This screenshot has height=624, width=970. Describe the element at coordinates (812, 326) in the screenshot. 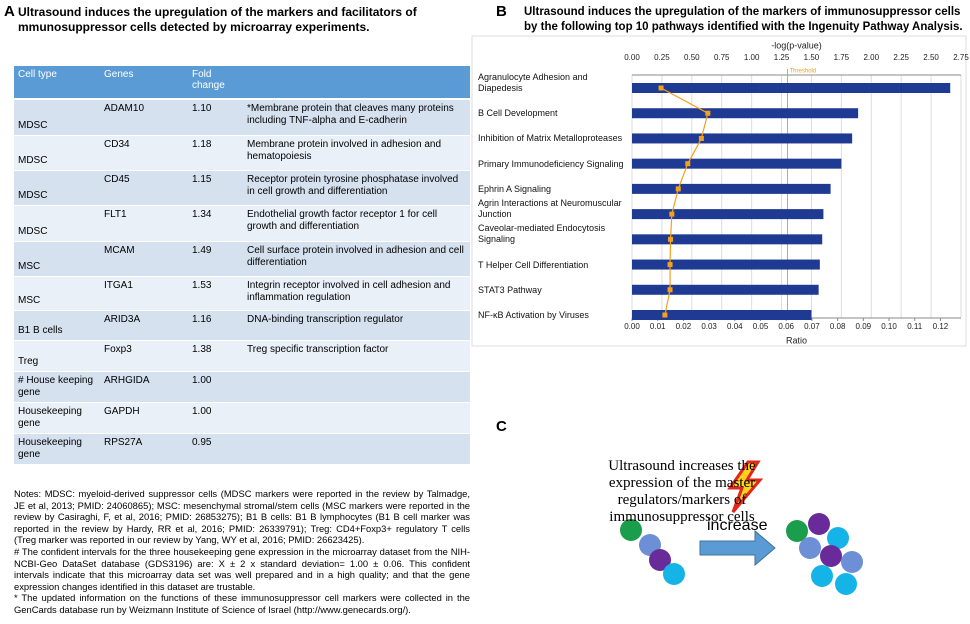

I see `x-tick-label: 0.07` at that location.